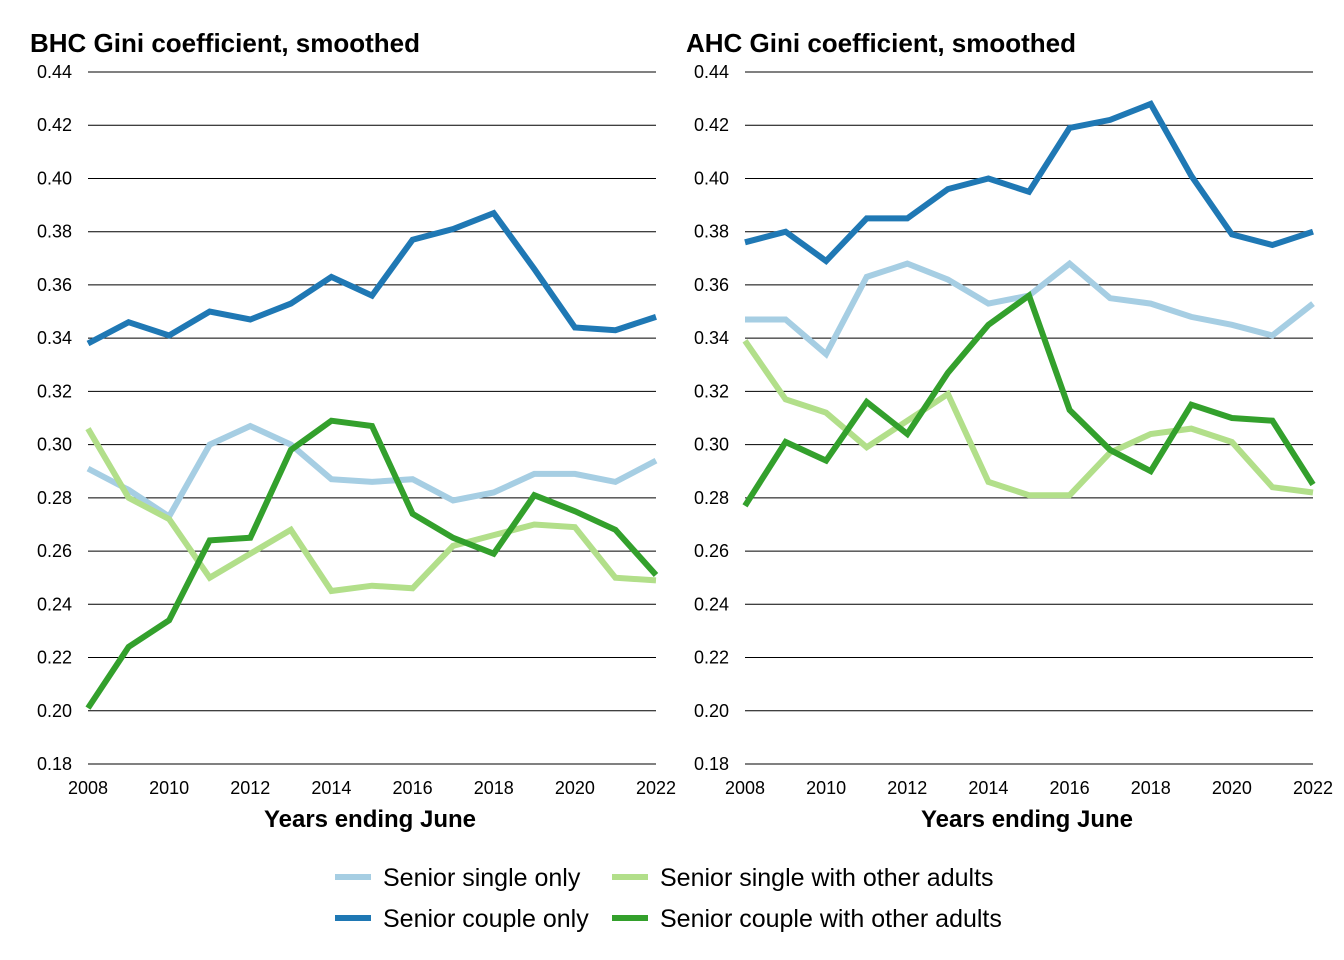 The width and height of the screenshot is (1344, 960). Describe the element at coordinates (831, 919) in the screenshot. I see `legend-label: Senior couple with other adults` at that location.